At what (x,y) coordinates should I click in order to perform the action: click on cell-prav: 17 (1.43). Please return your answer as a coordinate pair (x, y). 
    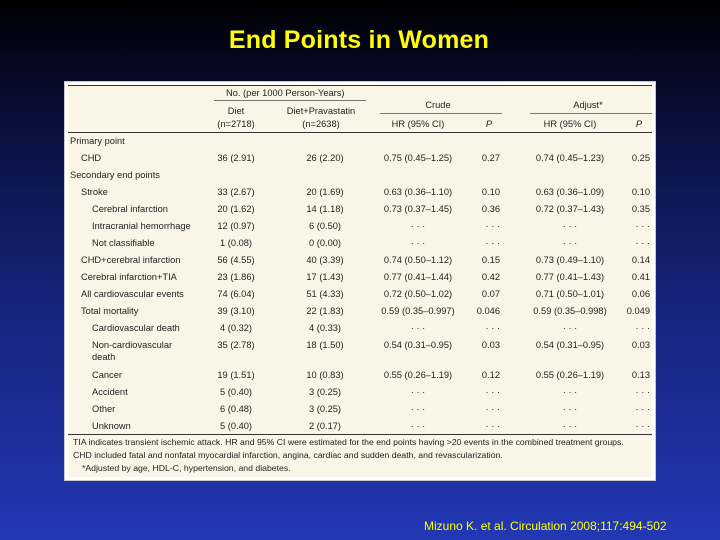
    Looking at the image, I should click on (325, 277).